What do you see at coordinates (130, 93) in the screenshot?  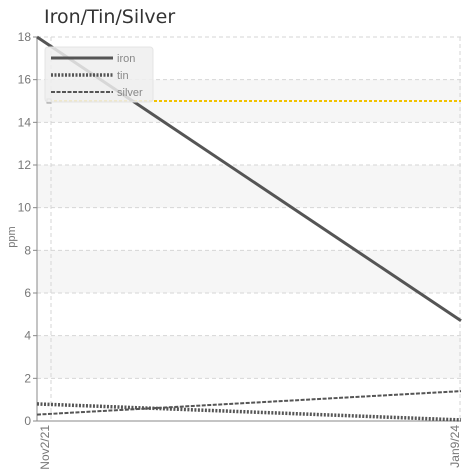 I see `legend-label-silver: silver` at bounding box center [130, 93].